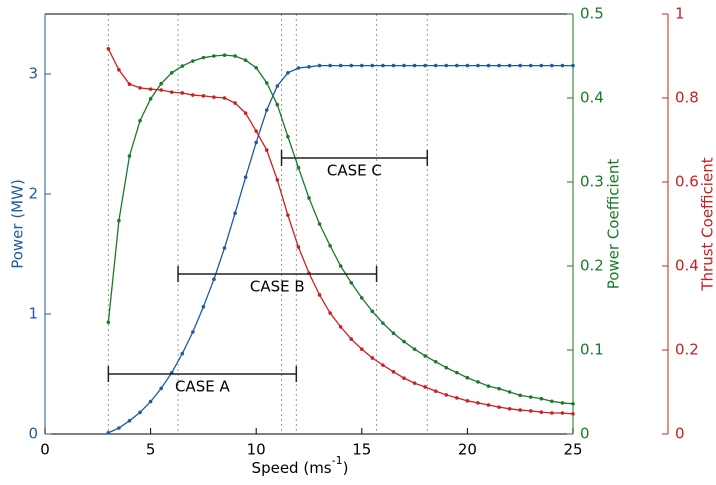 The height and width of the screenshot is (485, 716). I want to click on yticks-label: 0, so click(33, 434).